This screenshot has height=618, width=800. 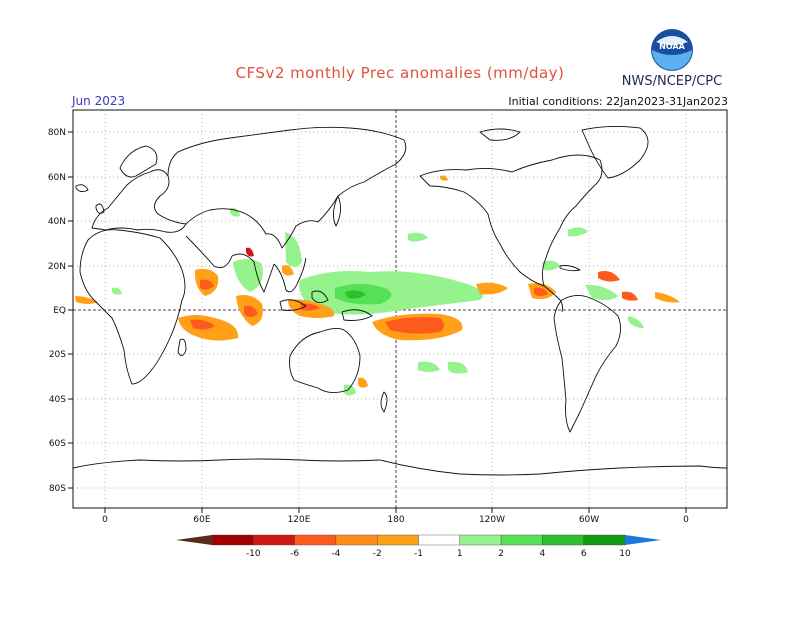 What do you see at coordinates (299, 520) in the screenshot?
I see `lon-label-120e: 120E` at bounding box center [299, 520].